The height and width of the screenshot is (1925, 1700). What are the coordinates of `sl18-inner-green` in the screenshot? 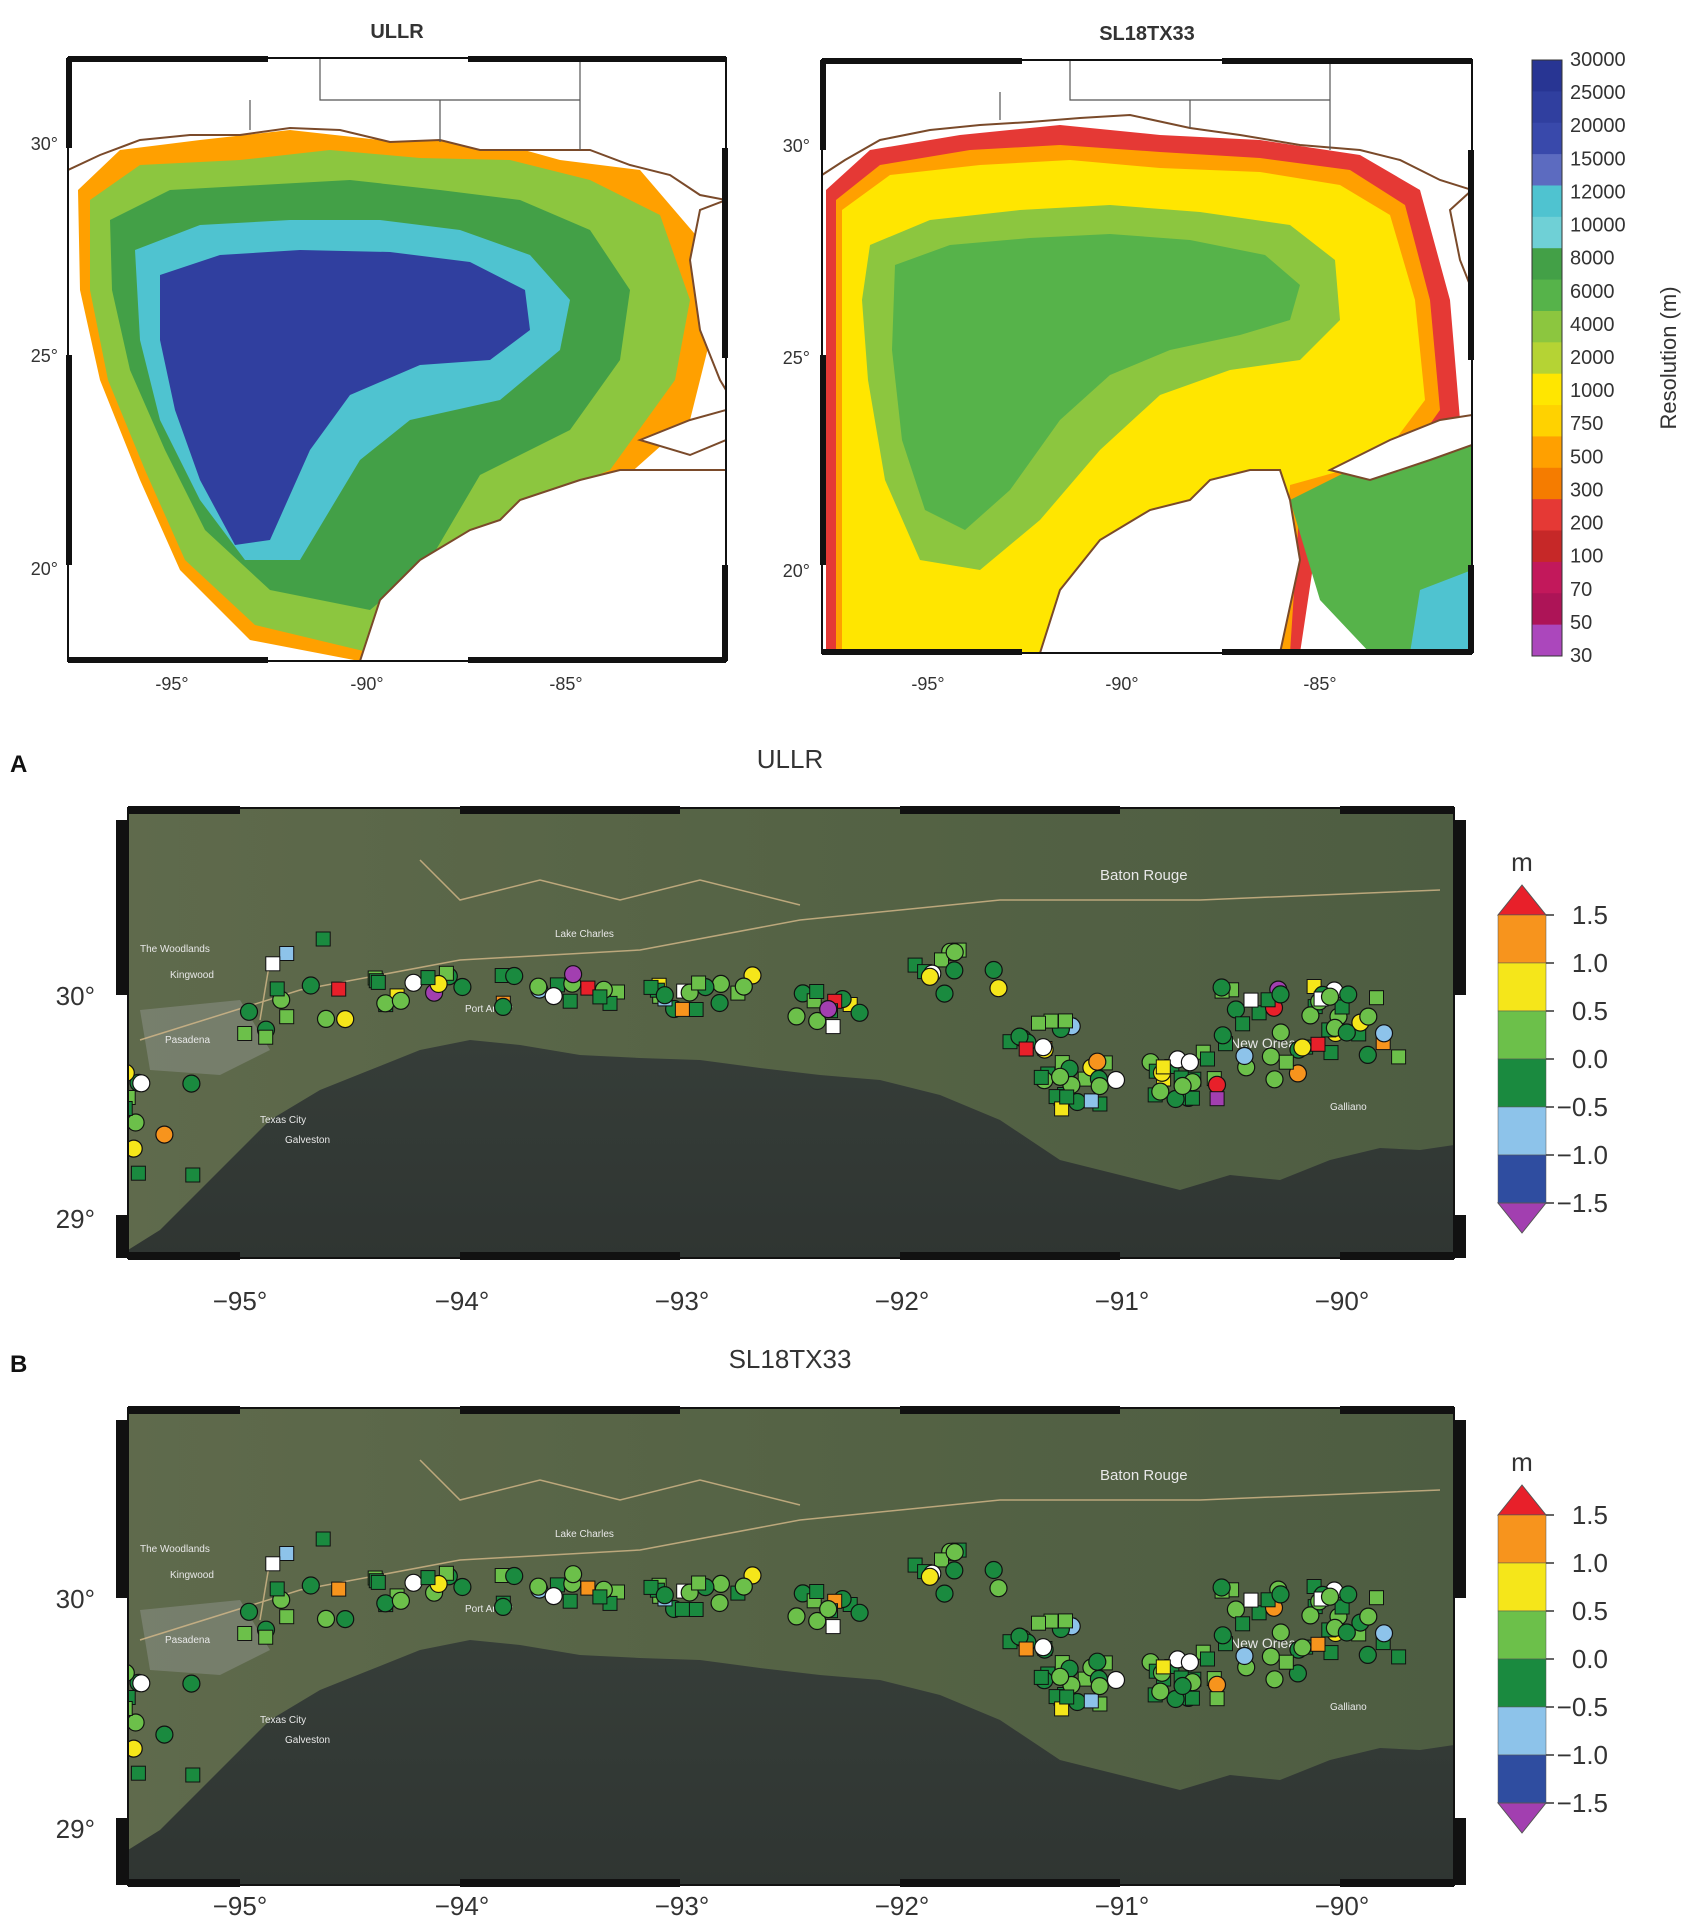 It's located at (1096, 382).